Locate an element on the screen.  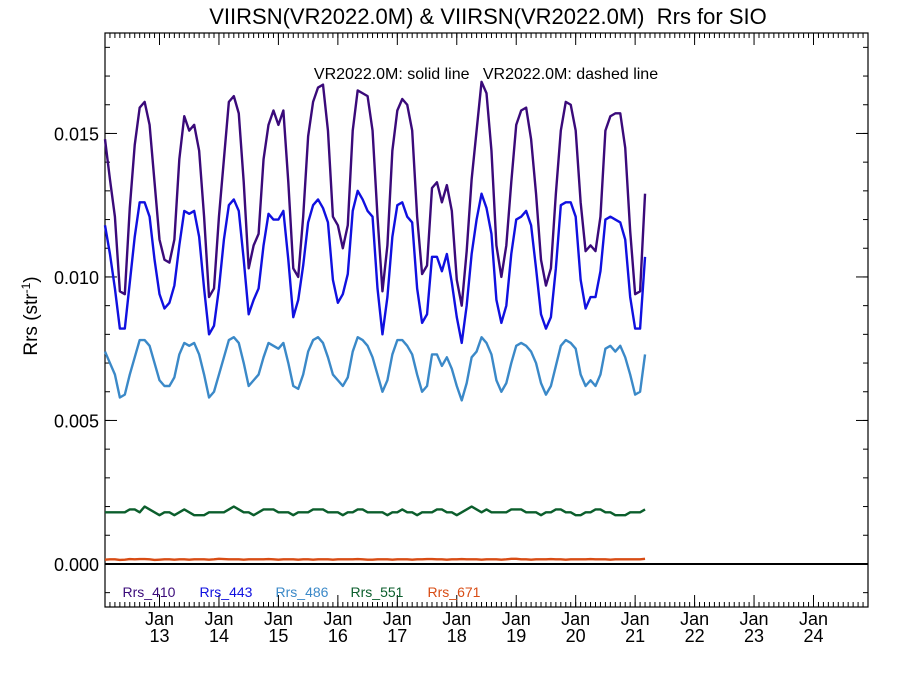
x-tick-label-year: 24 is located at coordinates (813, 636).